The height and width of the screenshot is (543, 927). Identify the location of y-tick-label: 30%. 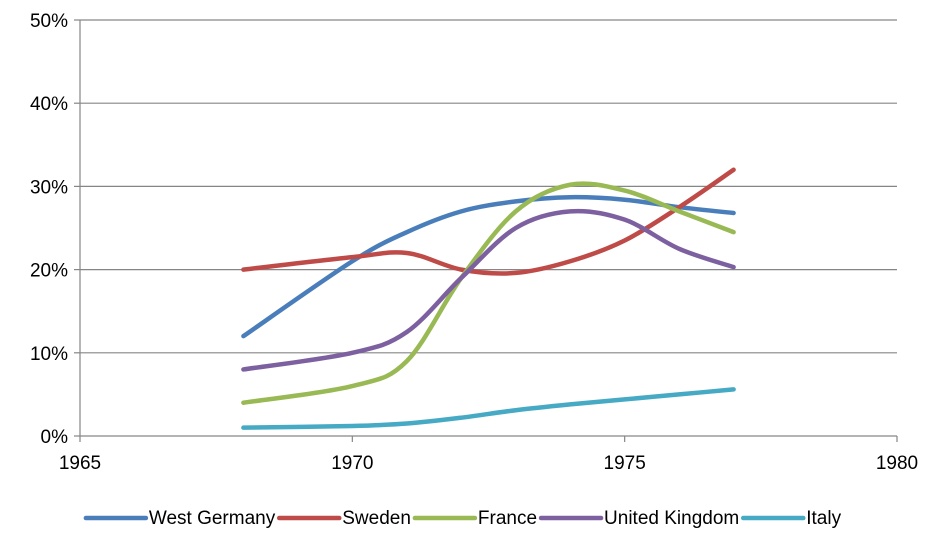
(49, 187).